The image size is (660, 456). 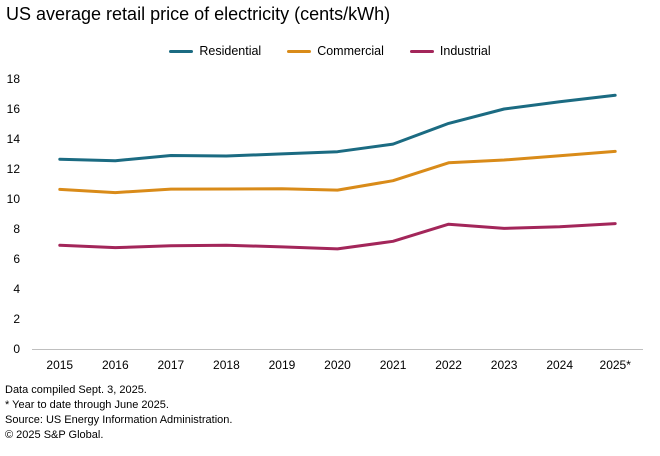 I want to click on note-copyright: © 2025 S&P Global., so click(x=54, y=435).